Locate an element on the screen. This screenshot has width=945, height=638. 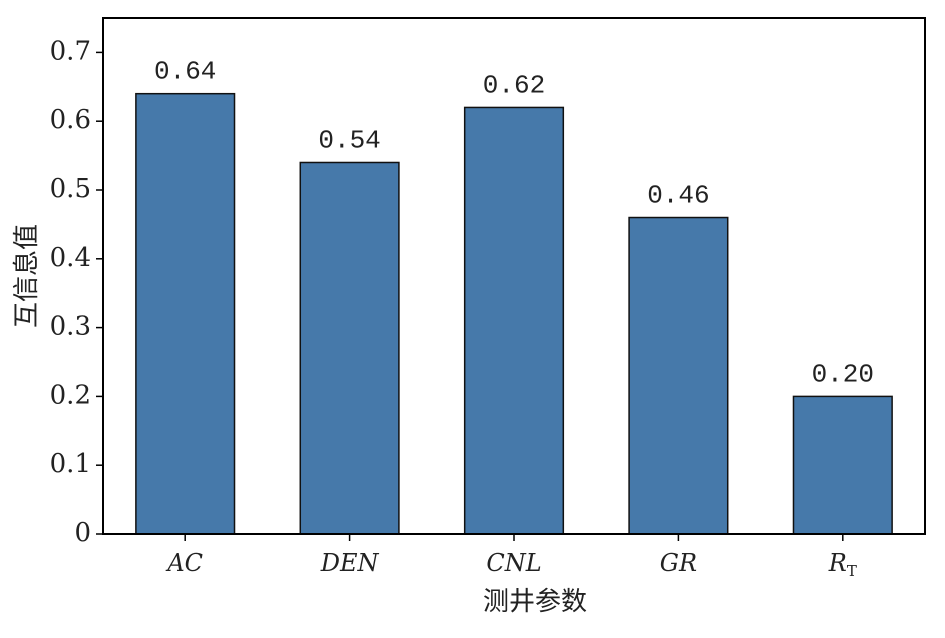
x-tick-label: CNL is located at coordinates (513, 563).